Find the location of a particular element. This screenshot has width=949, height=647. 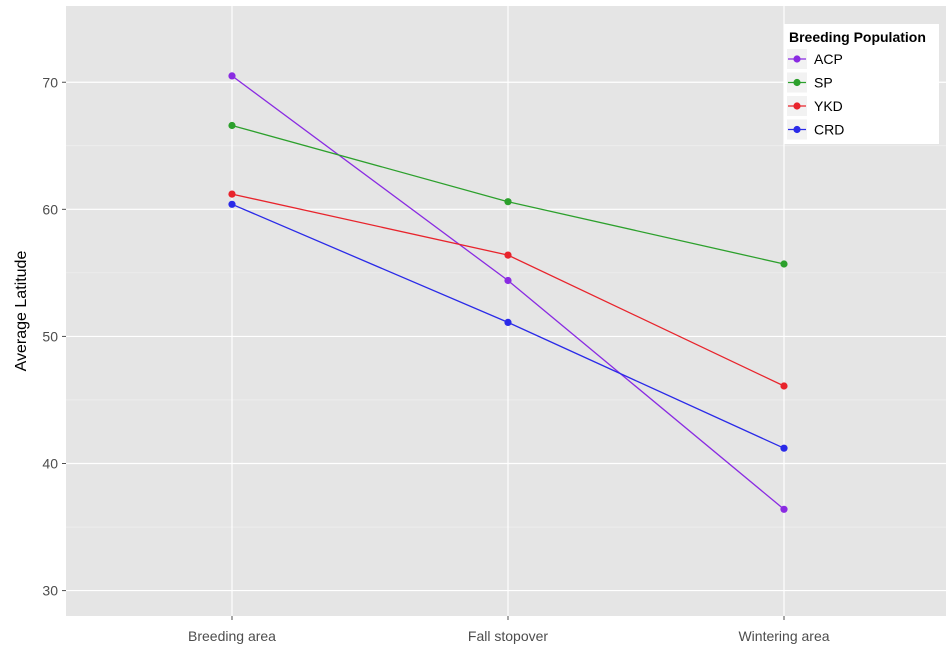

legend-background is located at coordinates (861, 84).